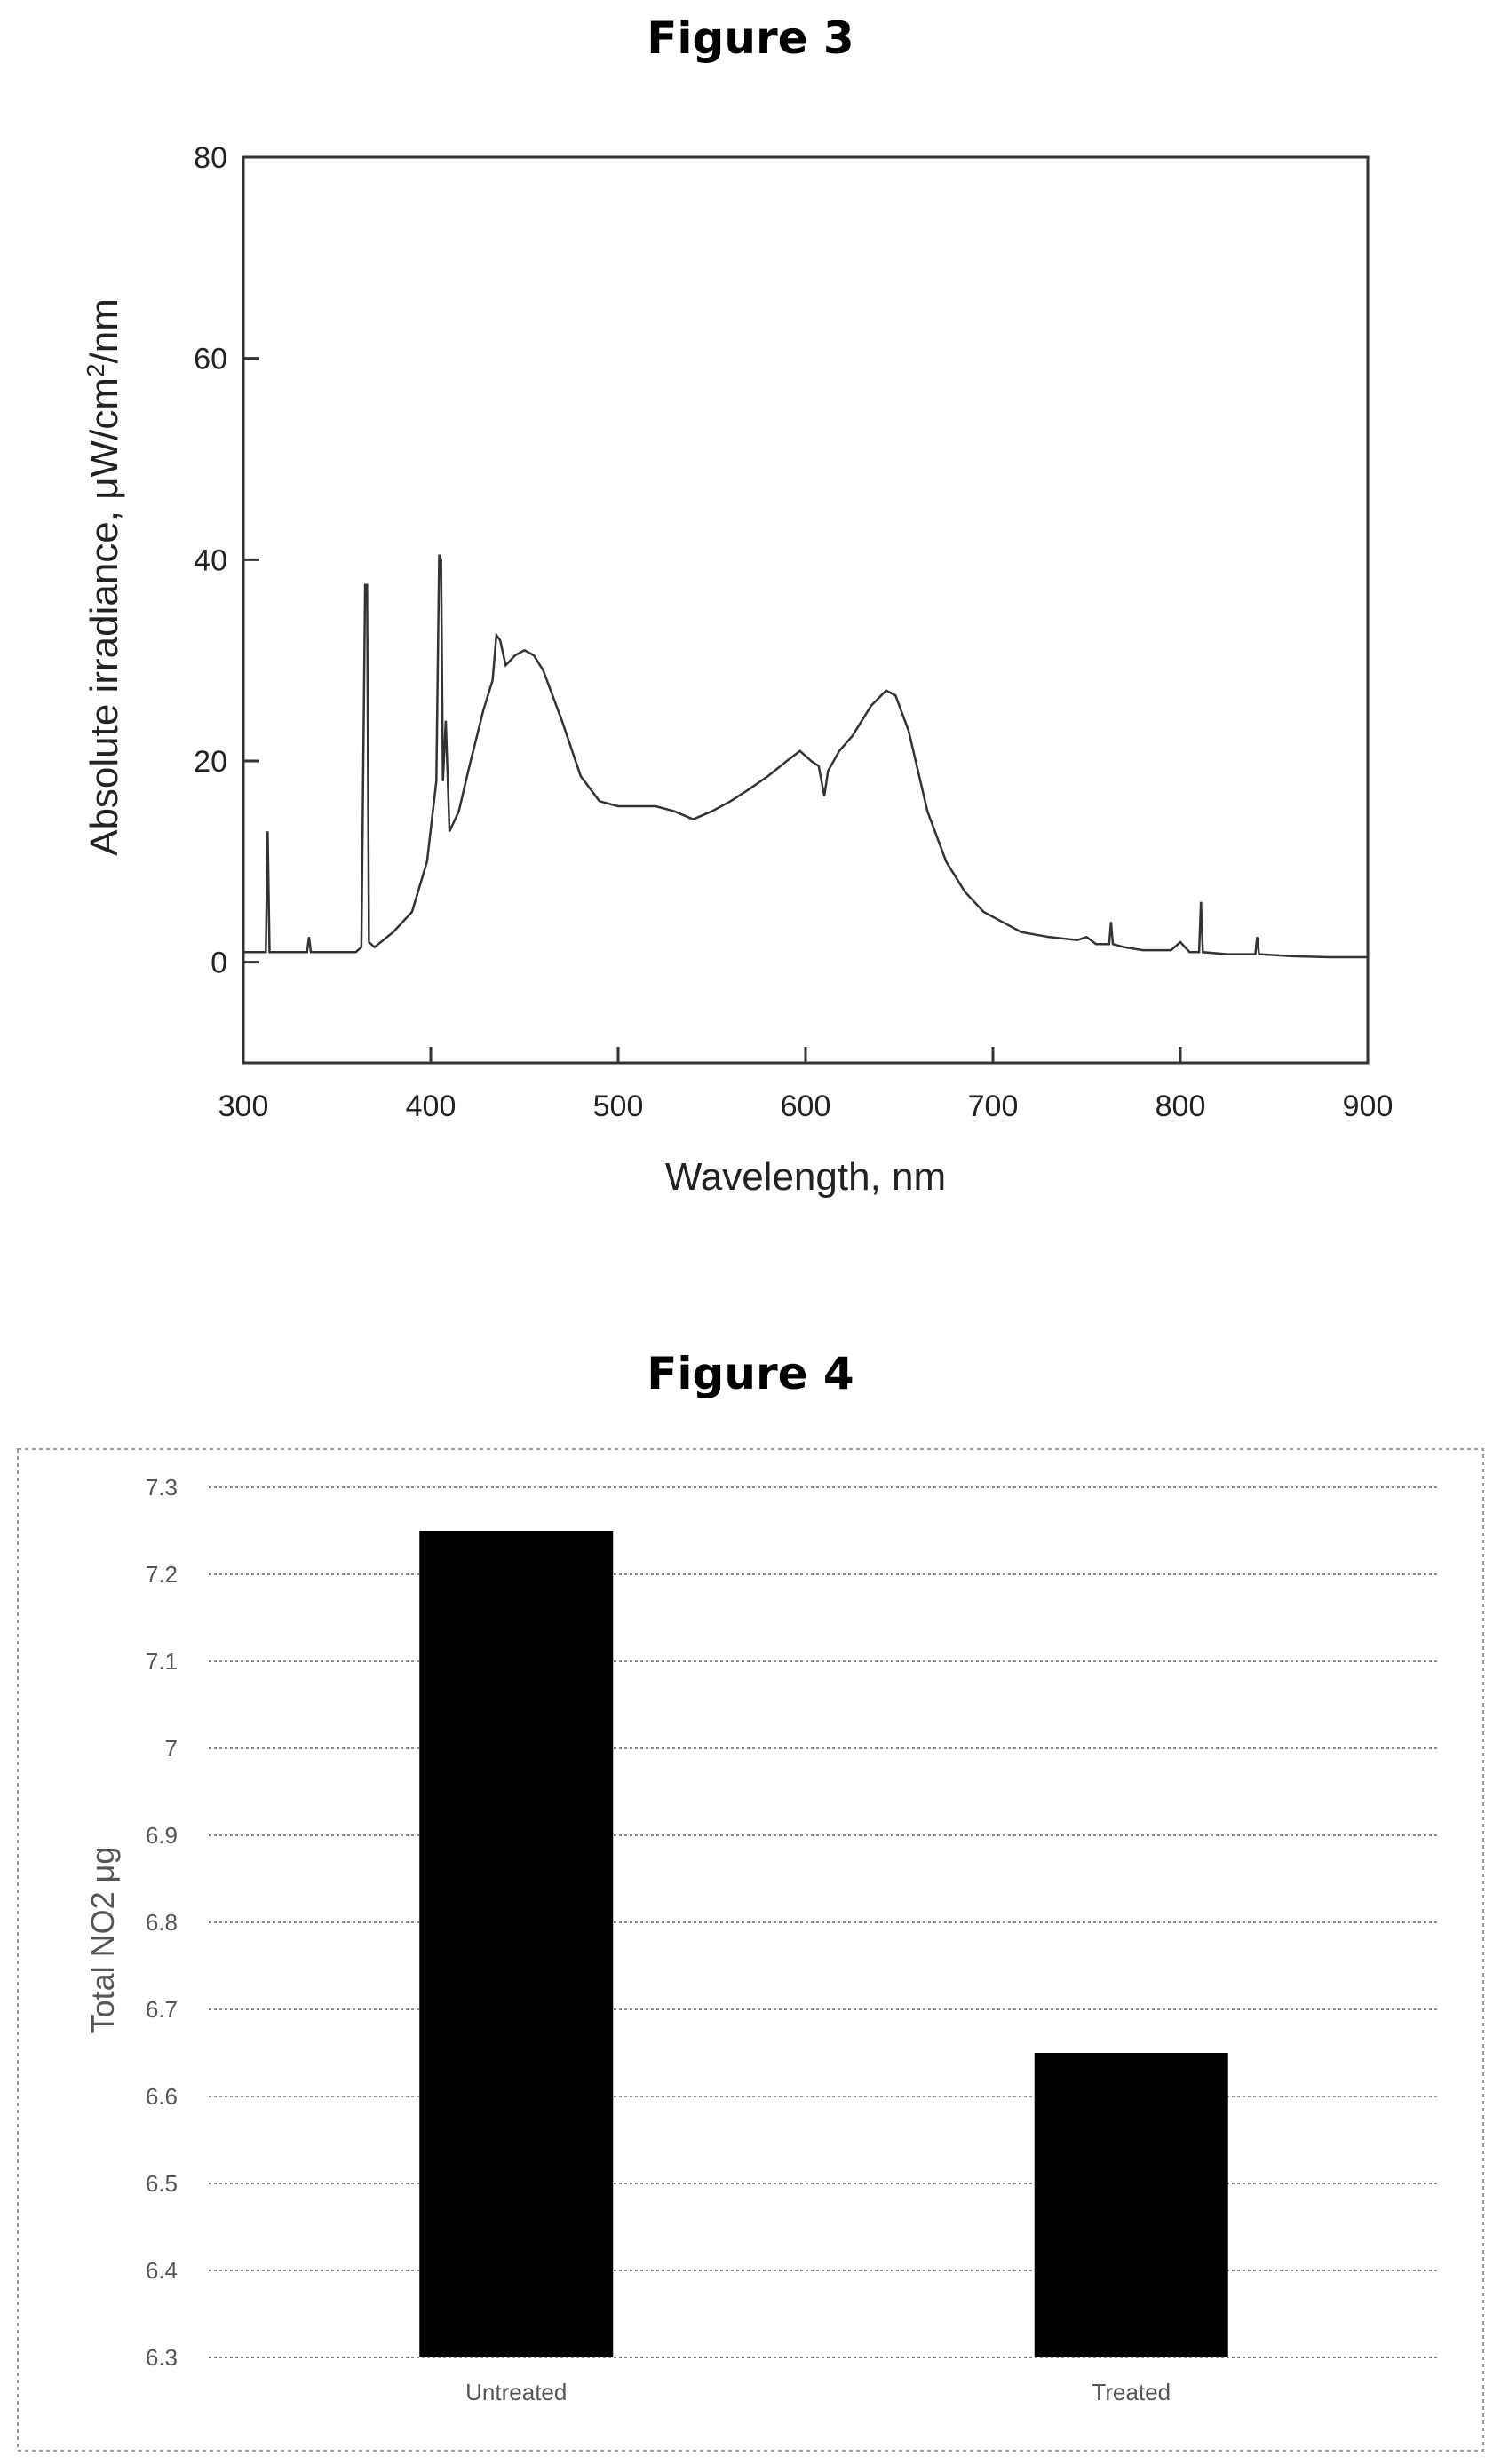 The height and width of the screenshot is (2464, 1501). Describe the element at coordinates (431, 1106) in the screenshot. I see `x-tick-label: 400` at that location.